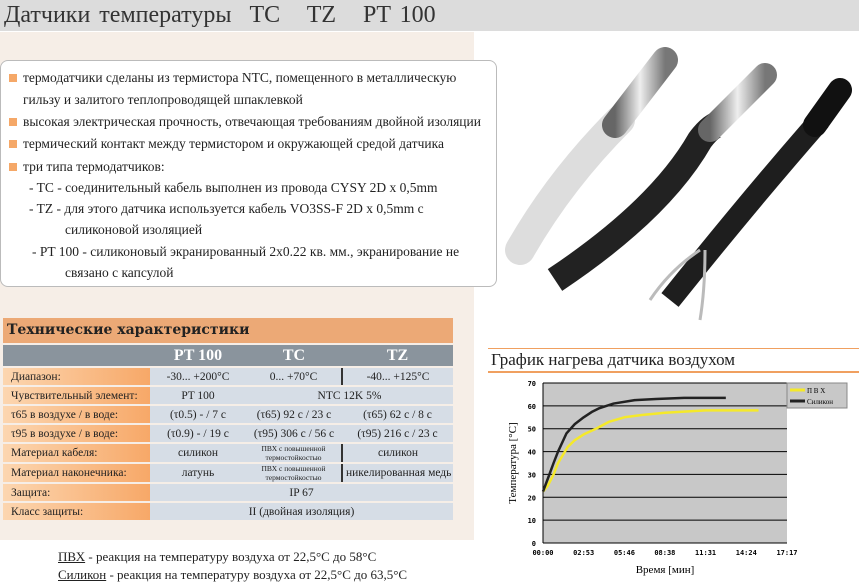 The image size is (859, 584). I want to click on page-title: Датчики температуры TC TZ PT 100, so click(220, 15).